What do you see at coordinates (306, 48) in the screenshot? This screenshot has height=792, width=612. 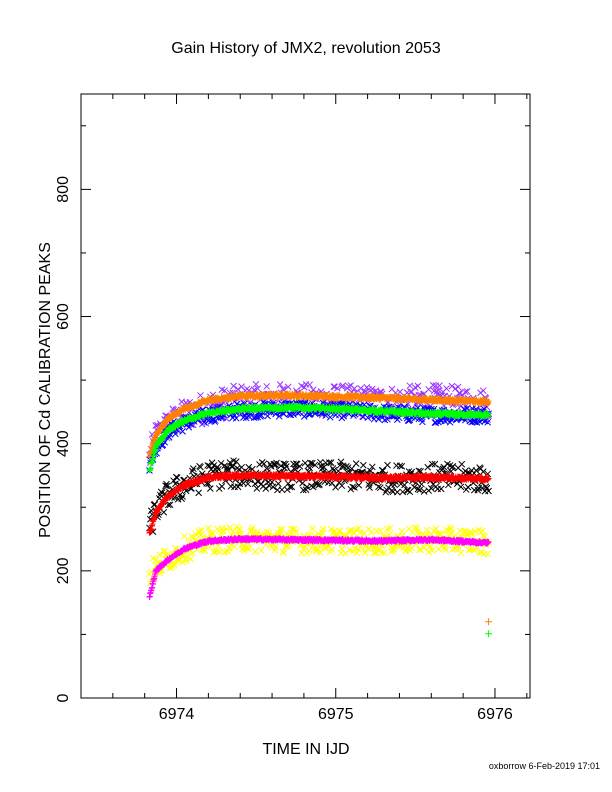 I see `chart-title: Gain History of JMX2, revolution 2053` at bounding box center [306, 48].